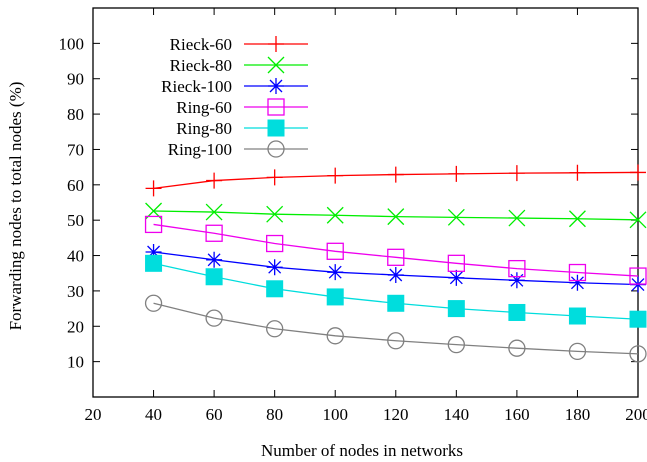  I want to click on y-tick-label: 70, so click(75, 149).